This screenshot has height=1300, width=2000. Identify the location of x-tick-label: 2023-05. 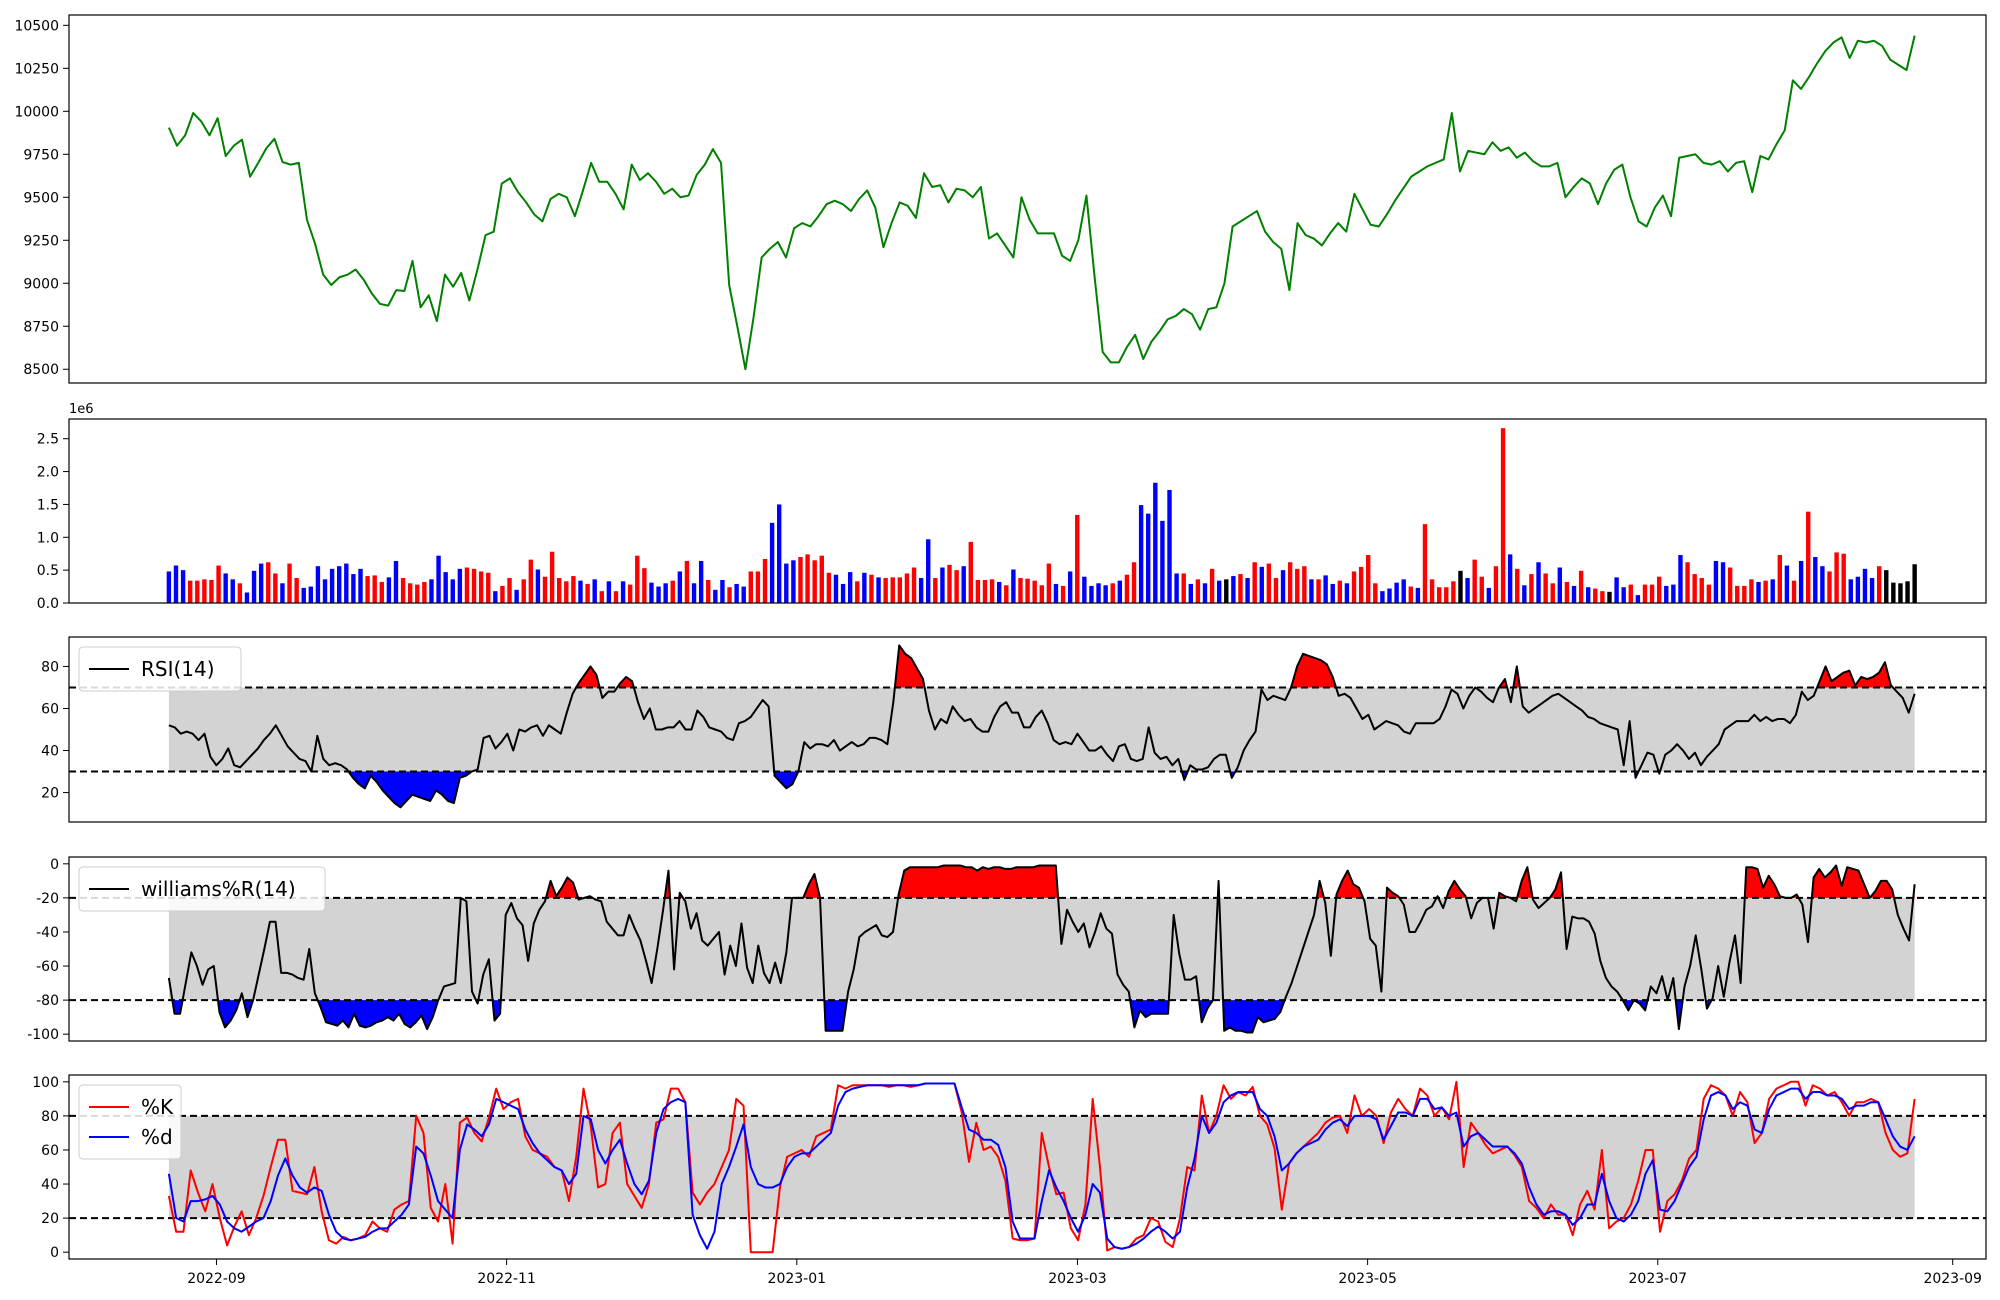
(1367, 1279).